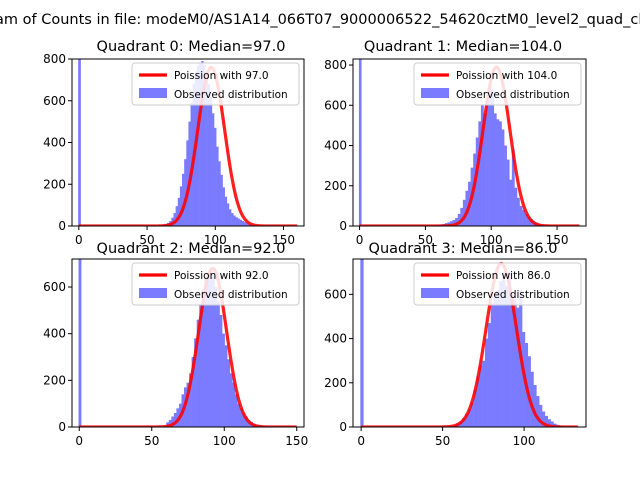  What do you see at coordinates (335, 65) in the screenshot?
I see `y-tick-label: 800` at bounding box center [335, 65].